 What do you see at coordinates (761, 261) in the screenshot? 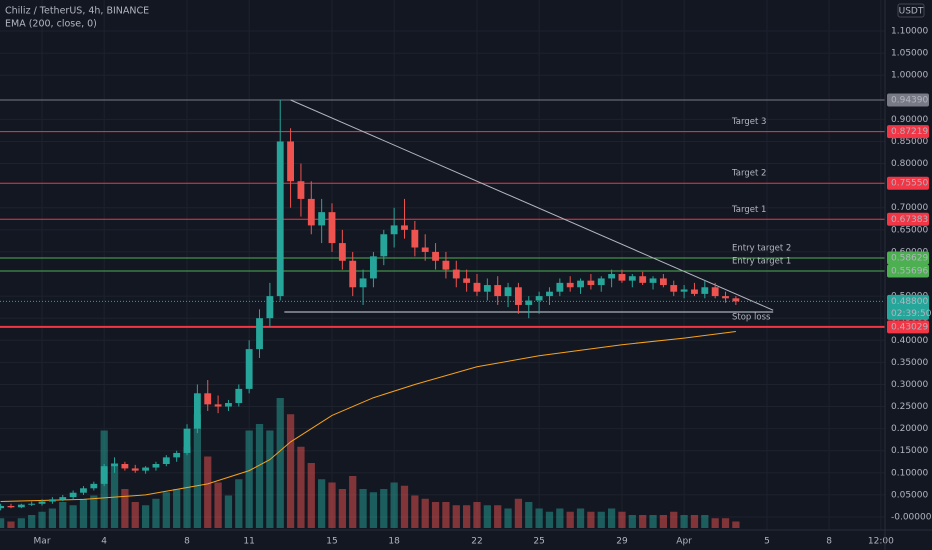
I see `level-annotation: Entry target 1` at bounding box center [761, 261].